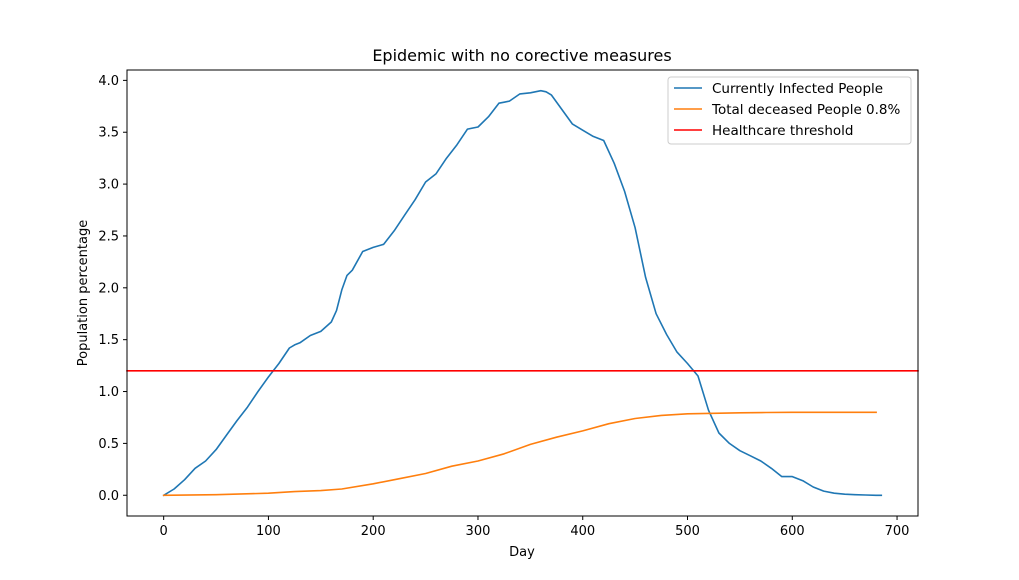  I want to click on x-tick-label: 100, so click(268, 531).